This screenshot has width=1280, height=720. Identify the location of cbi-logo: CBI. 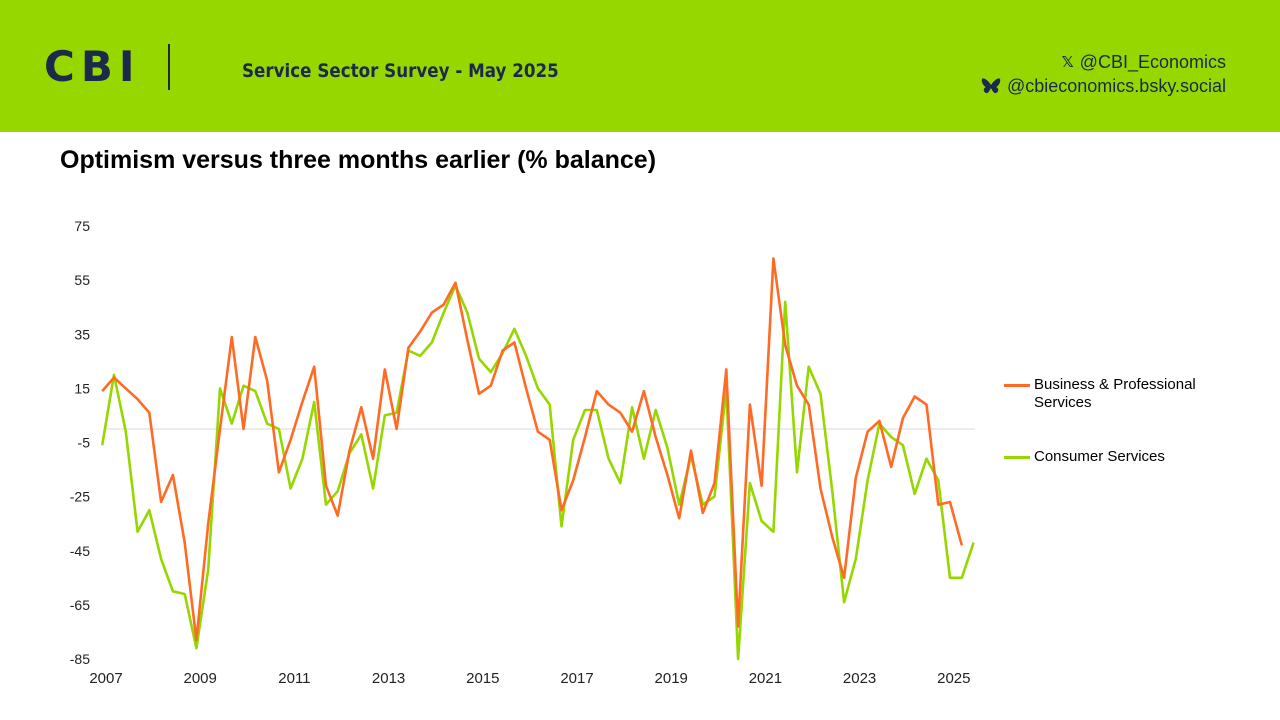
(114, 67).